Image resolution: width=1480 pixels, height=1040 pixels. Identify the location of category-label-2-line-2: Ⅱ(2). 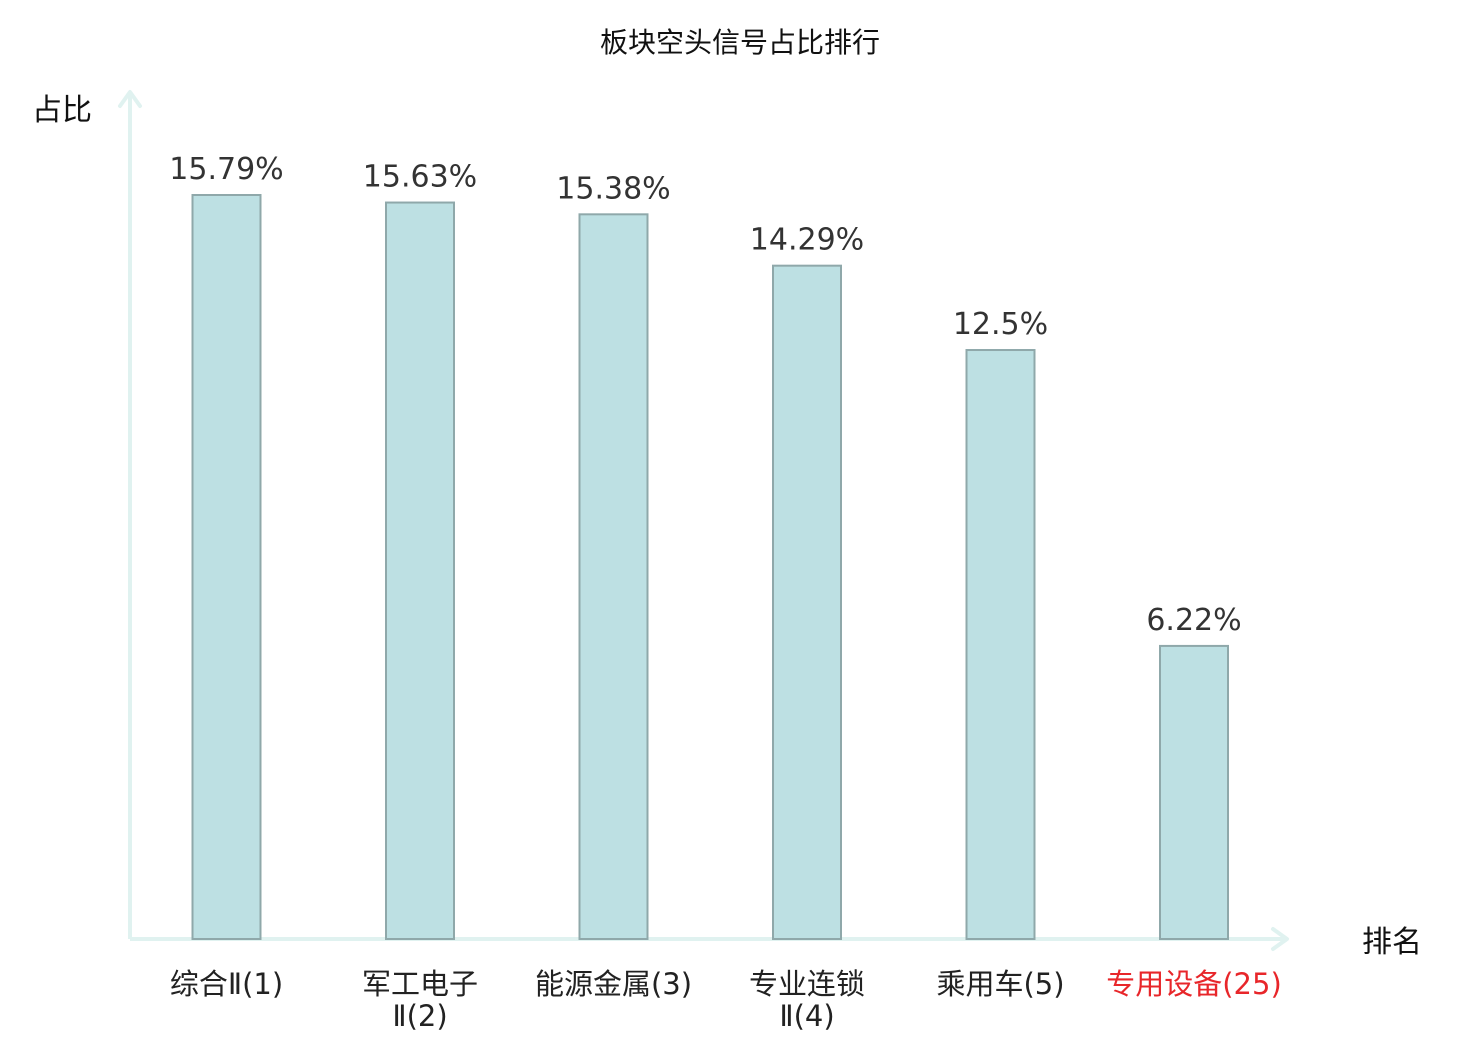
(419, 1016).